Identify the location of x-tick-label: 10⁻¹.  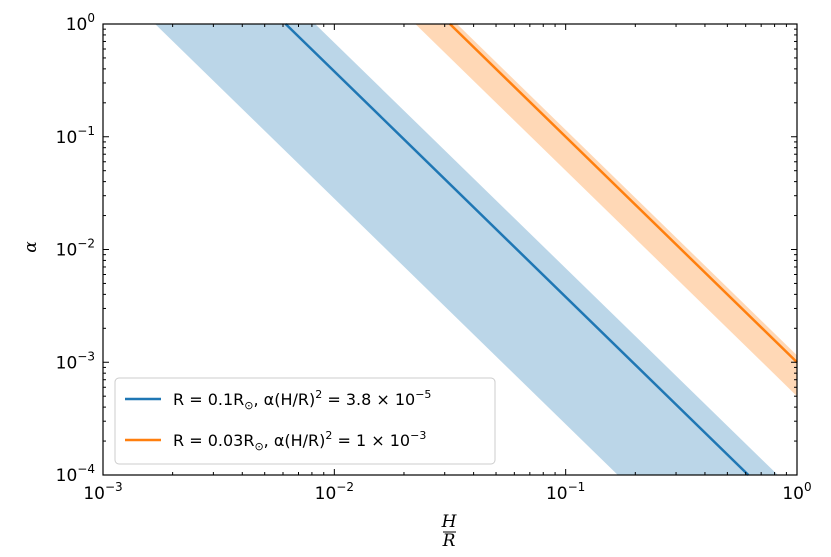
(565, 492).